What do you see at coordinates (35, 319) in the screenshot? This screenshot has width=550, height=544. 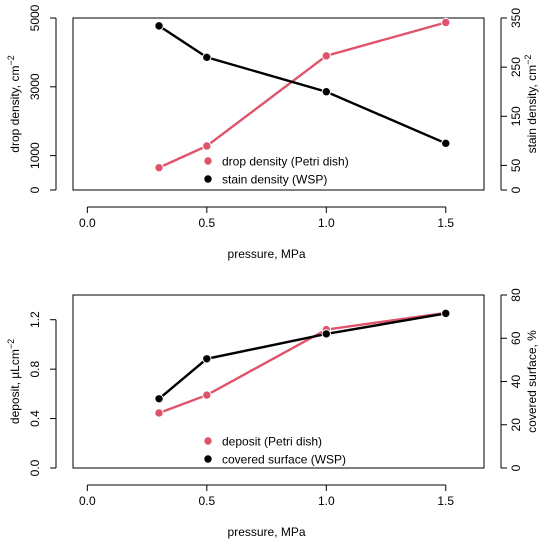 I see `y-left-tick-label: 1.2` at bounding box center [35, 319].